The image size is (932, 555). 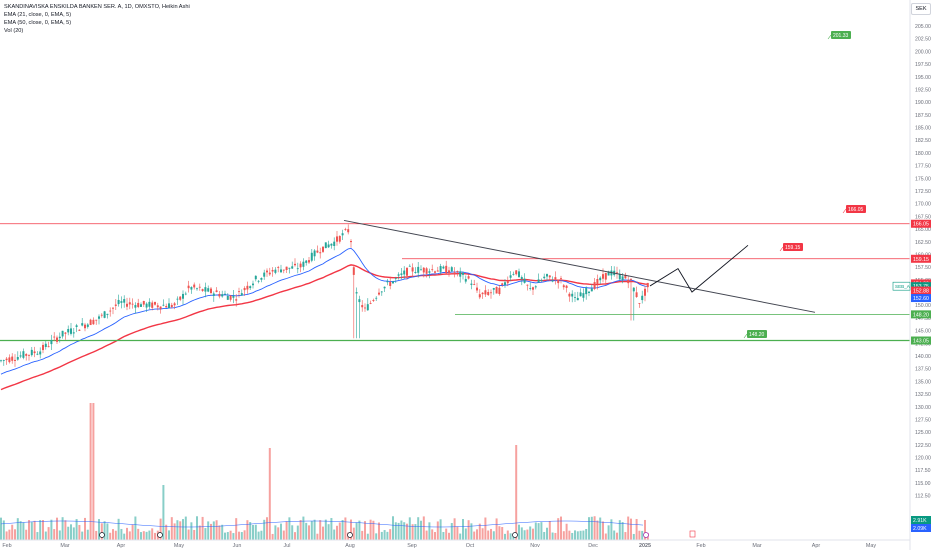 What do you see at coordinates (921, 298) in the screenshot?
I see `price-tag` at bounding box center [921, 298].